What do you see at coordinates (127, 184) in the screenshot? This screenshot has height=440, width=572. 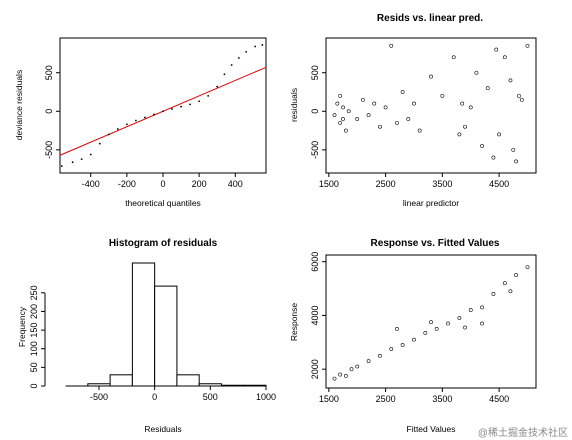 I see `qq-x-tick-label: -200` at bounding box center [127, 184].